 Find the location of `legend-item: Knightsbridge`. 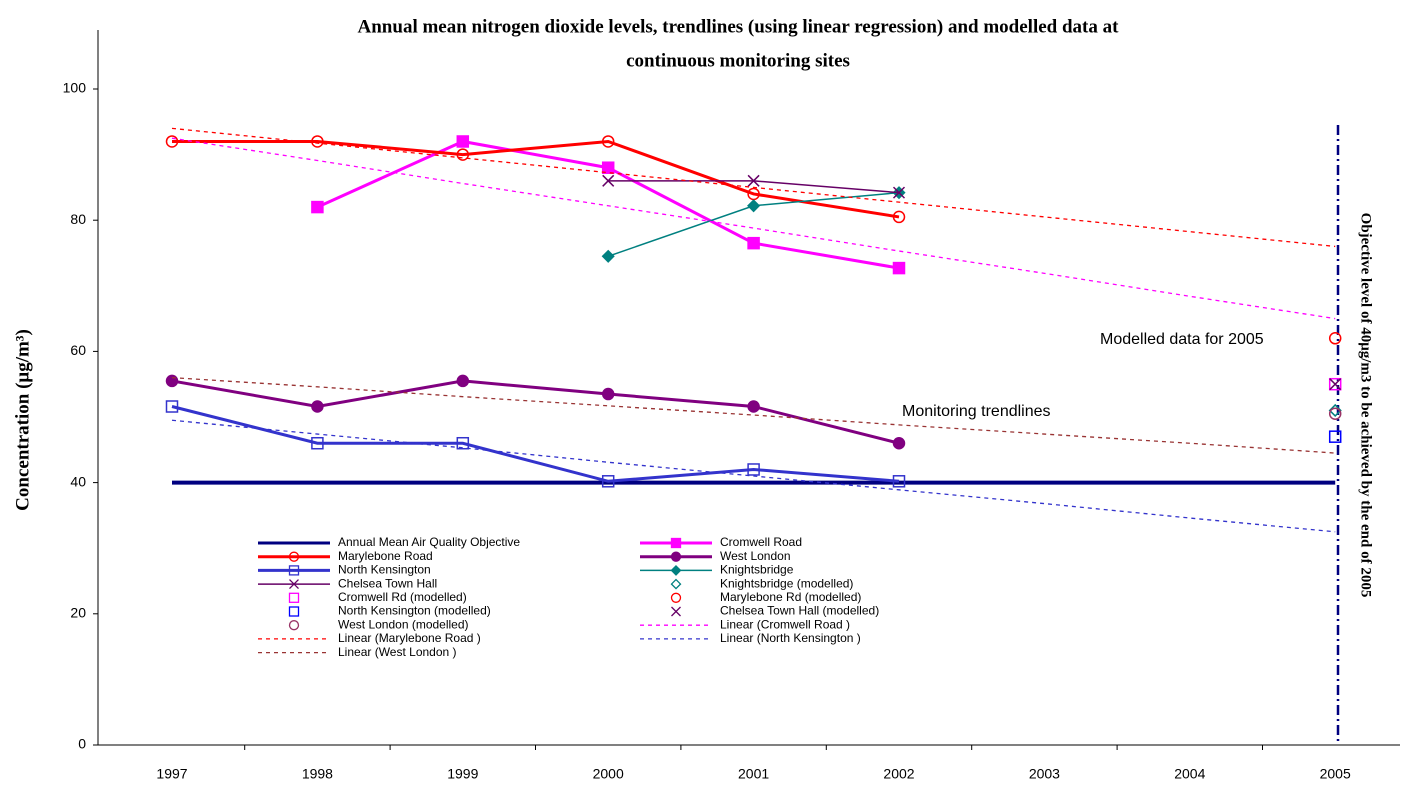

legend-item: Knightsbridge is located at coordinates (717, 570).